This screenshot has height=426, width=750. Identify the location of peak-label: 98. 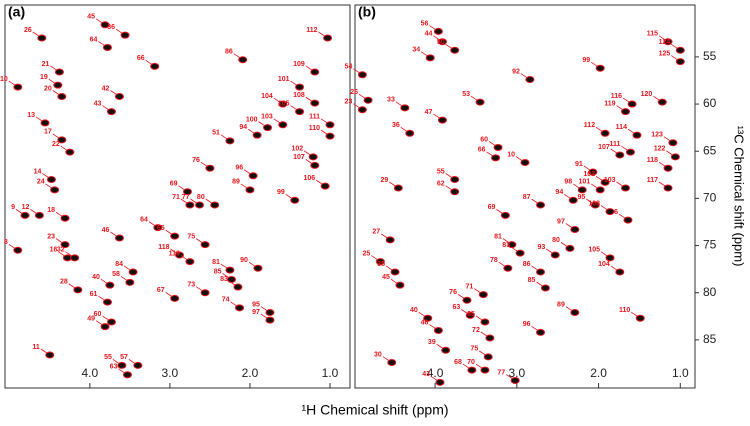
(568, 182).